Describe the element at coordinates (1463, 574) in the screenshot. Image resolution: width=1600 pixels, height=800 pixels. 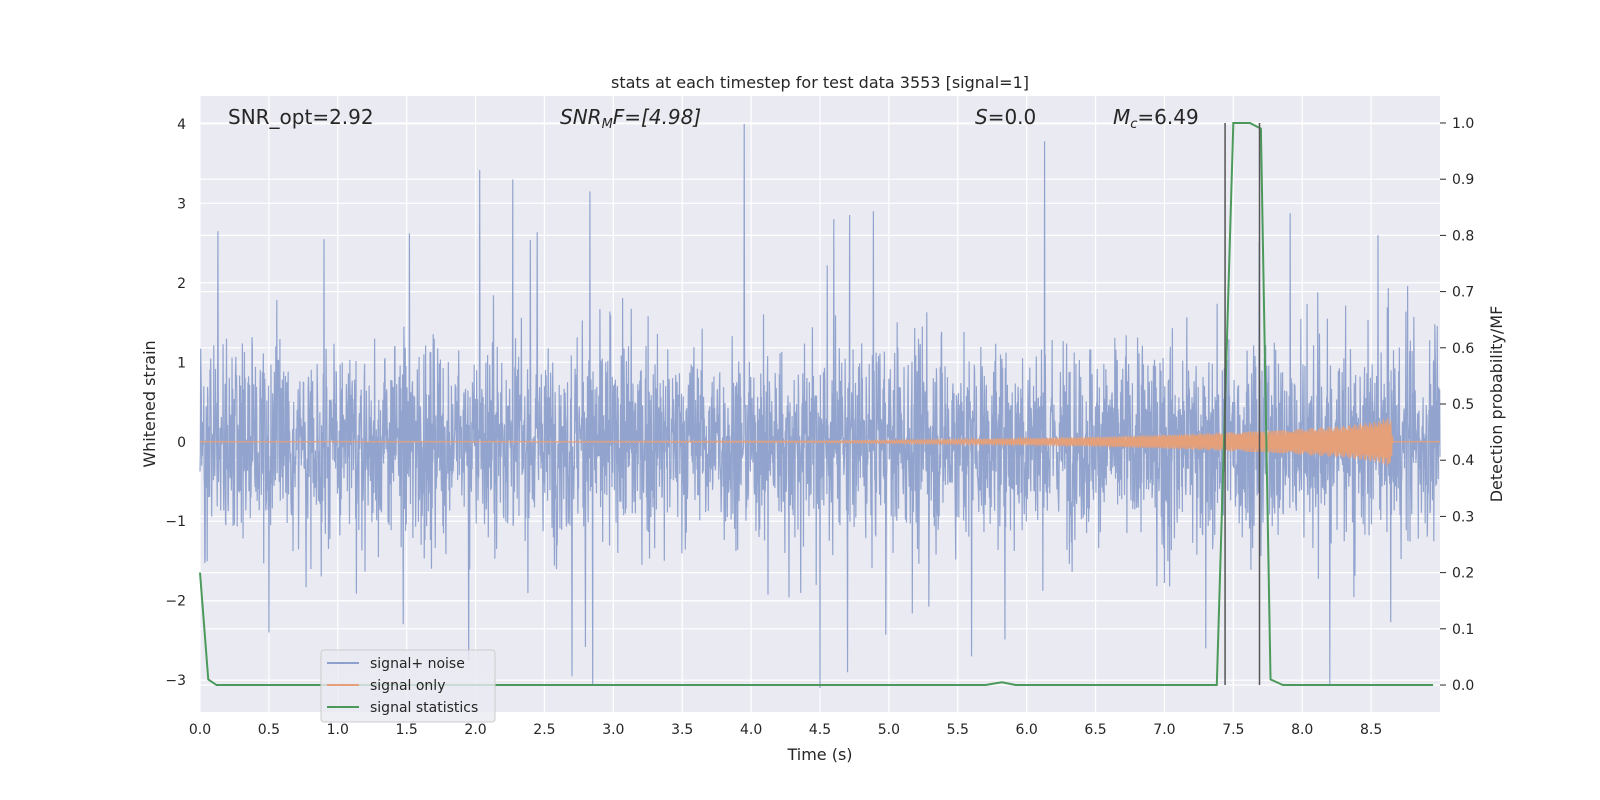
I see `y2-tick-label: 0.2` at that location.